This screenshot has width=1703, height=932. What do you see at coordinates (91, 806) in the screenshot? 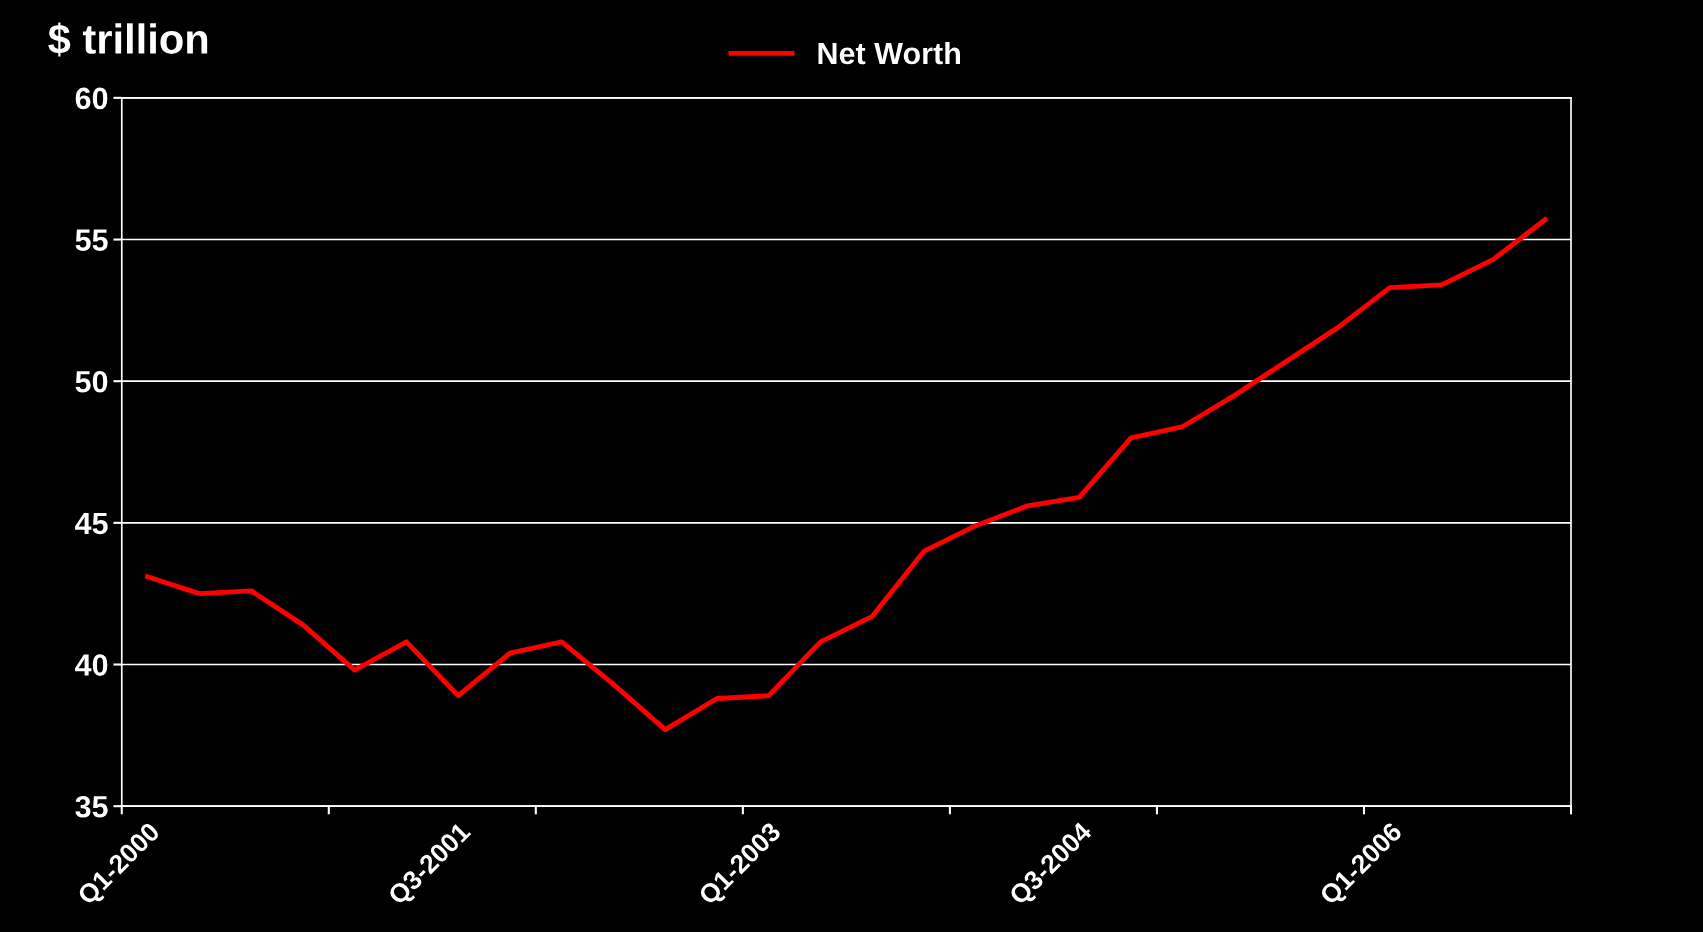
I see `y-tick-label: 35` at bounding box center [91, 806].